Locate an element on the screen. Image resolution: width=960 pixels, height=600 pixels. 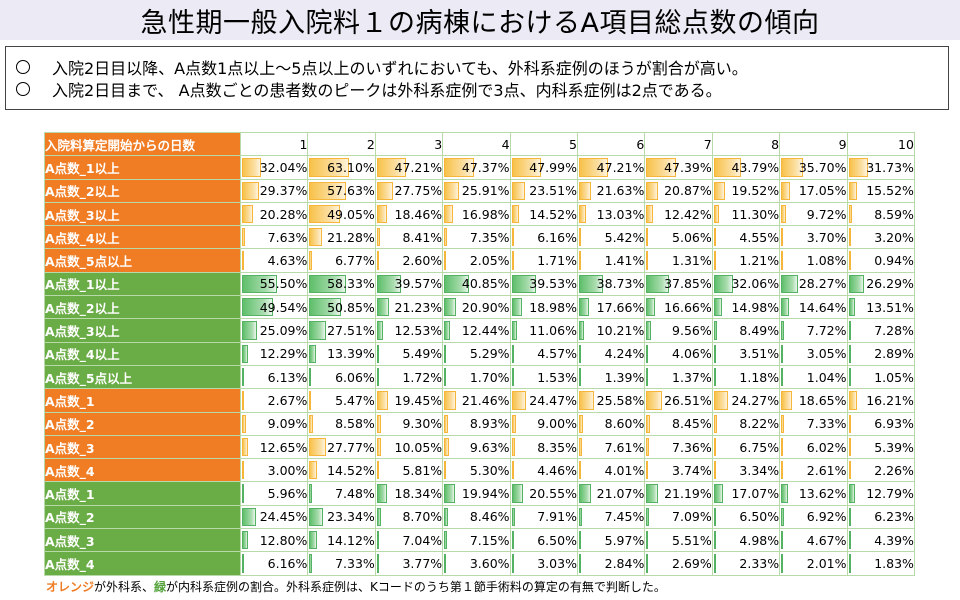
table-cell: 13.51% is located at coordinates (880, 307).